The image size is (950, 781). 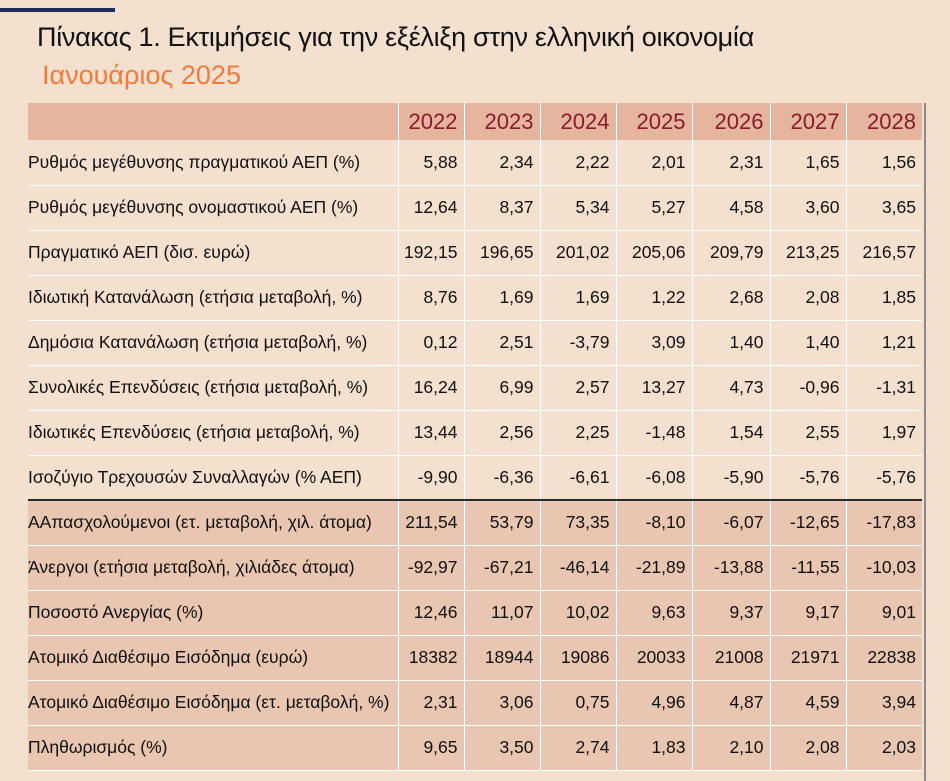 What do you see at coordinates (891, 522) in the screenshot?
I see `value-cell-2028: -17,83` at bounding box center [891, 522].